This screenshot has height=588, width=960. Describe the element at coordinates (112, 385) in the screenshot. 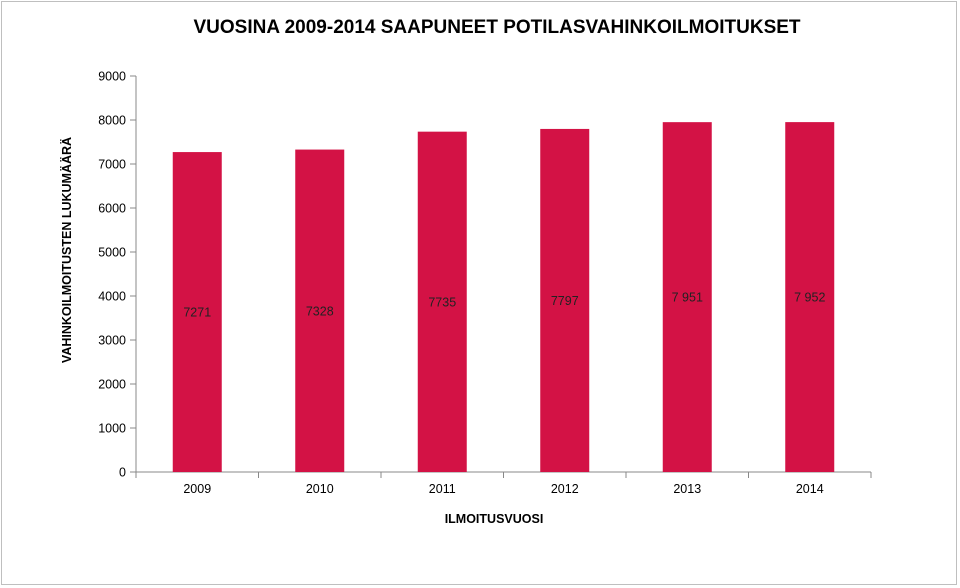

I see `y-tick-label: 2000` at that location.